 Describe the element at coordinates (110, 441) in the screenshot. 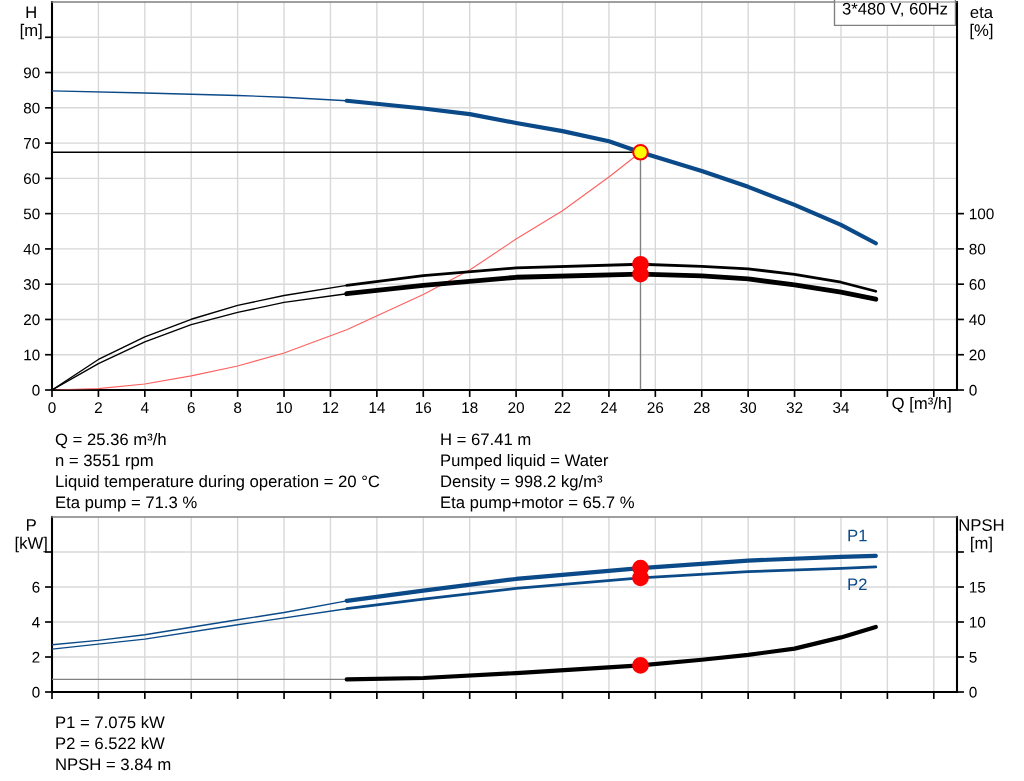

I see `text: Q = 25.36 m³/h` at that location.